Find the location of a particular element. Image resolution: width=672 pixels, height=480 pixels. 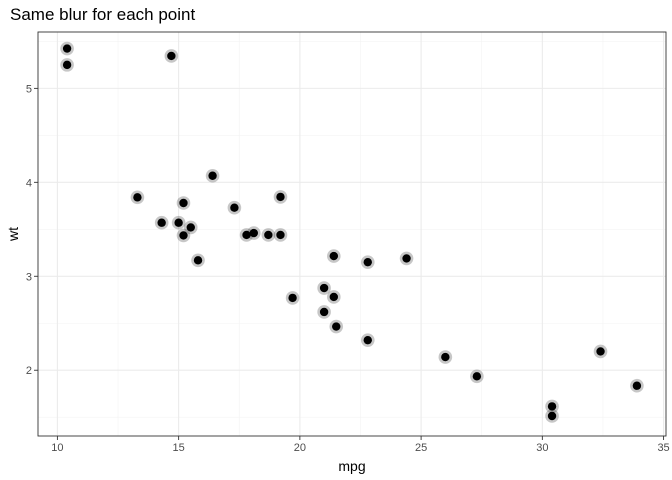

x-axis-title: mpg is located at coordinates (351, 466).